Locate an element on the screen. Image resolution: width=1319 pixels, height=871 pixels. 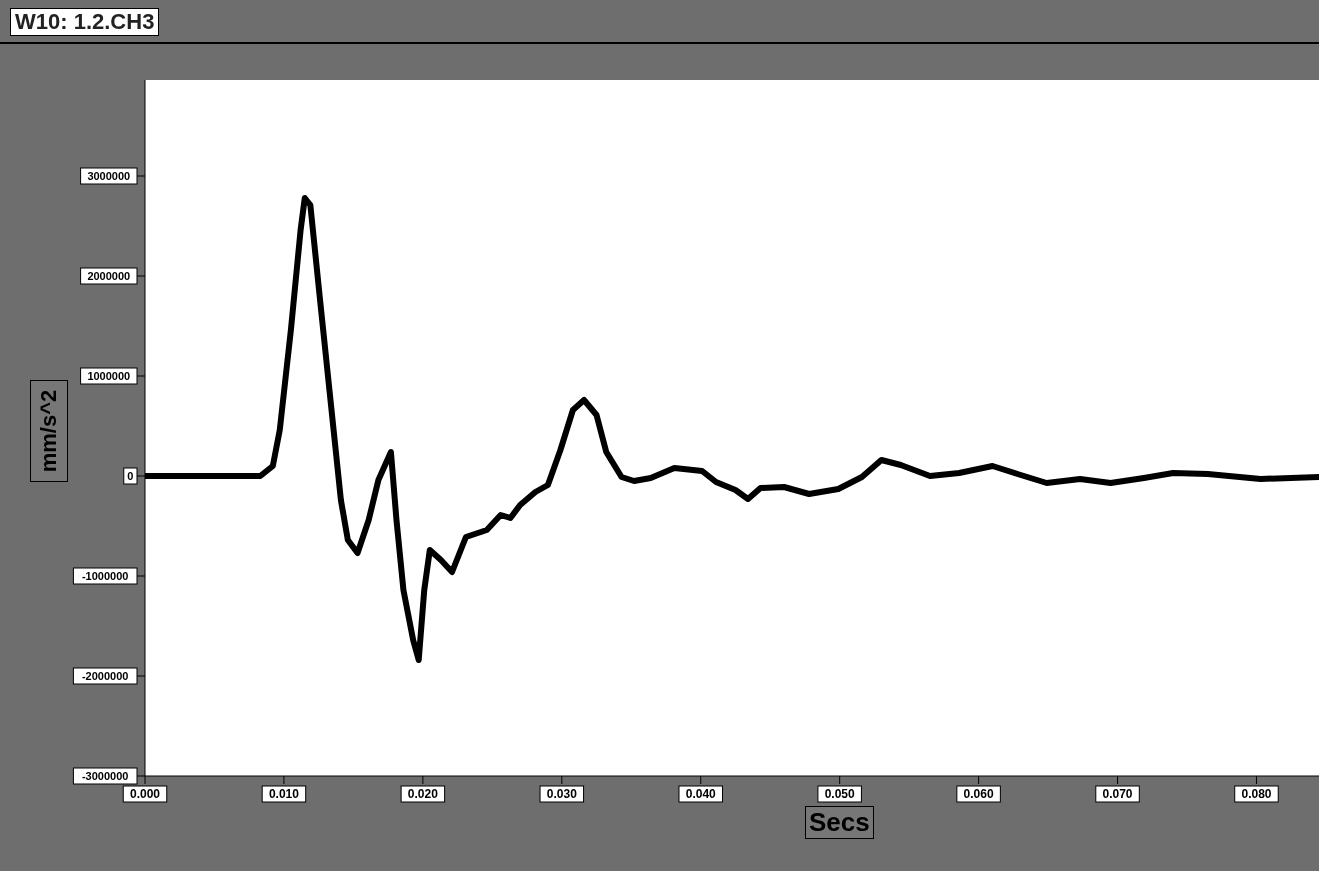
chart-title: W10: 1.2.CH3 is located at coordinates (85, 22).